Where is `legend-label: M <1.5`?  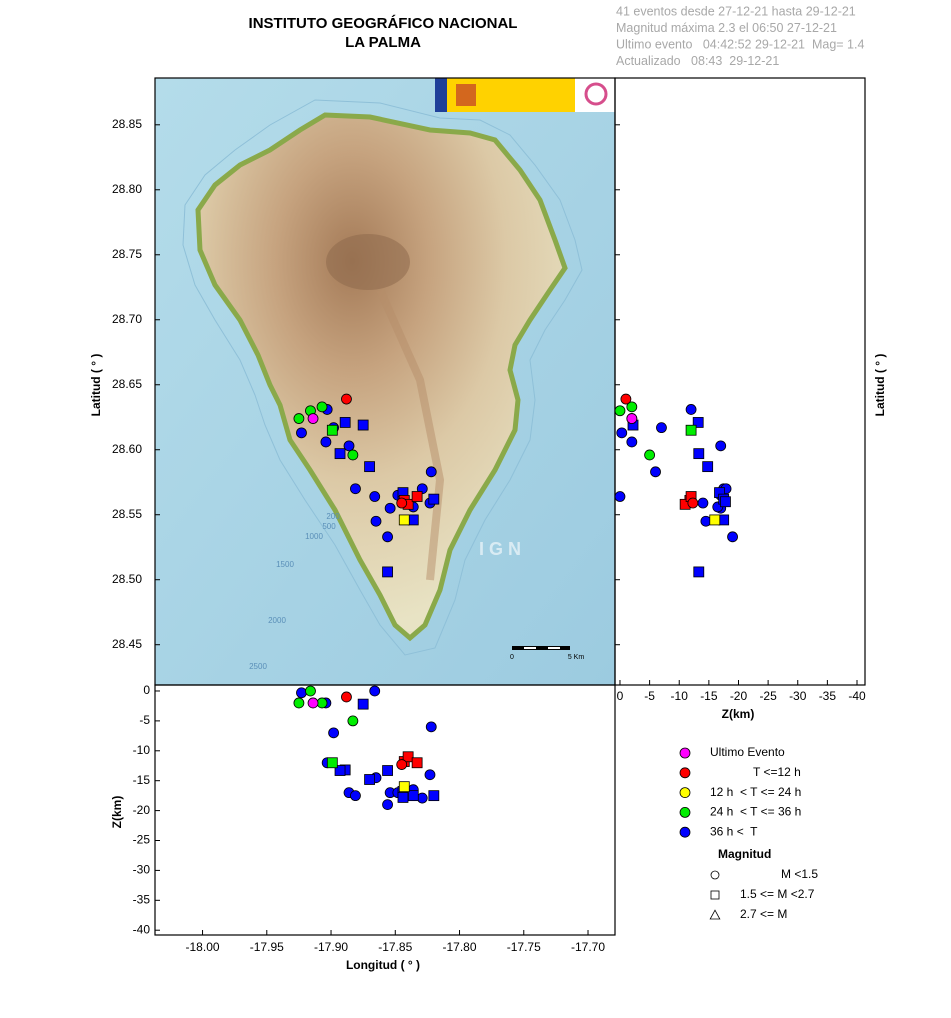
legend-label: M <1.5 is located at coordinates (799, 874).